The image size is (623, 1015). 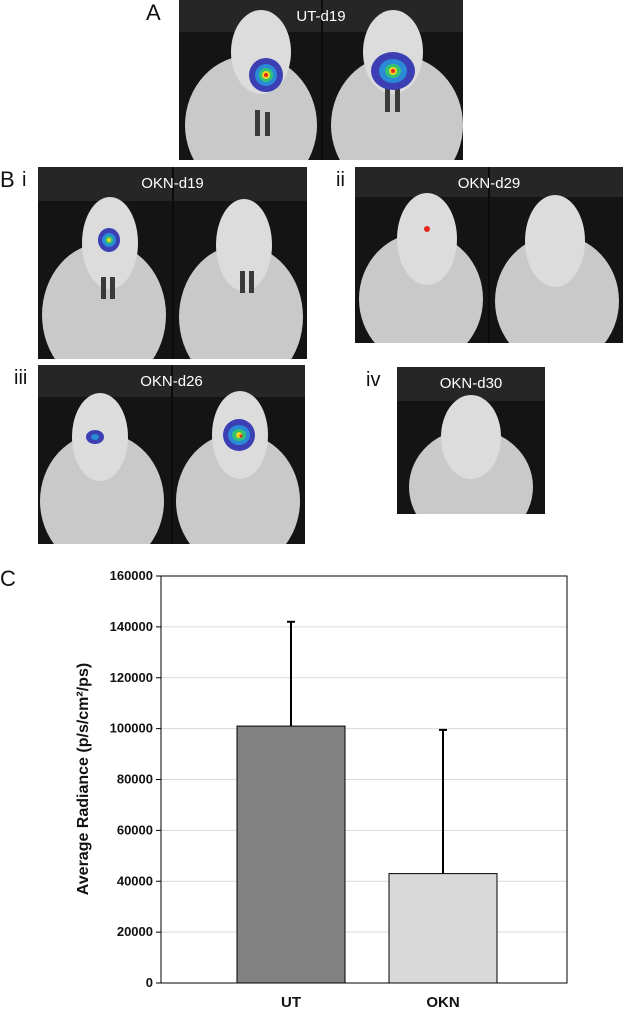 What do you see at coordinates (291, 1002) in the screenshot?
I see `x-category-label: UT` at bounding box center [291, 1002].